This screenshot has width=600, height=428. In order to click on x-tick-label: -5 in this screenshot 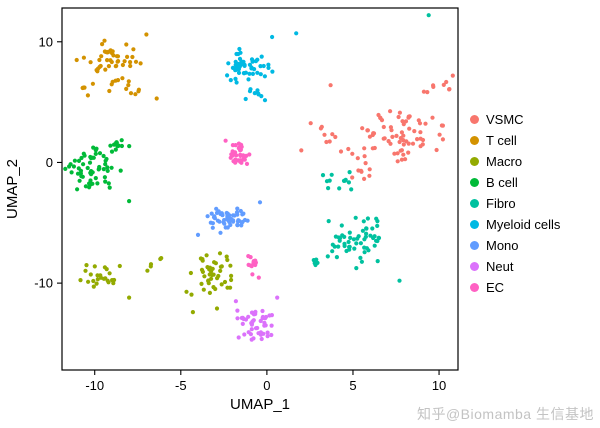, I will do `click(181, 385)`.